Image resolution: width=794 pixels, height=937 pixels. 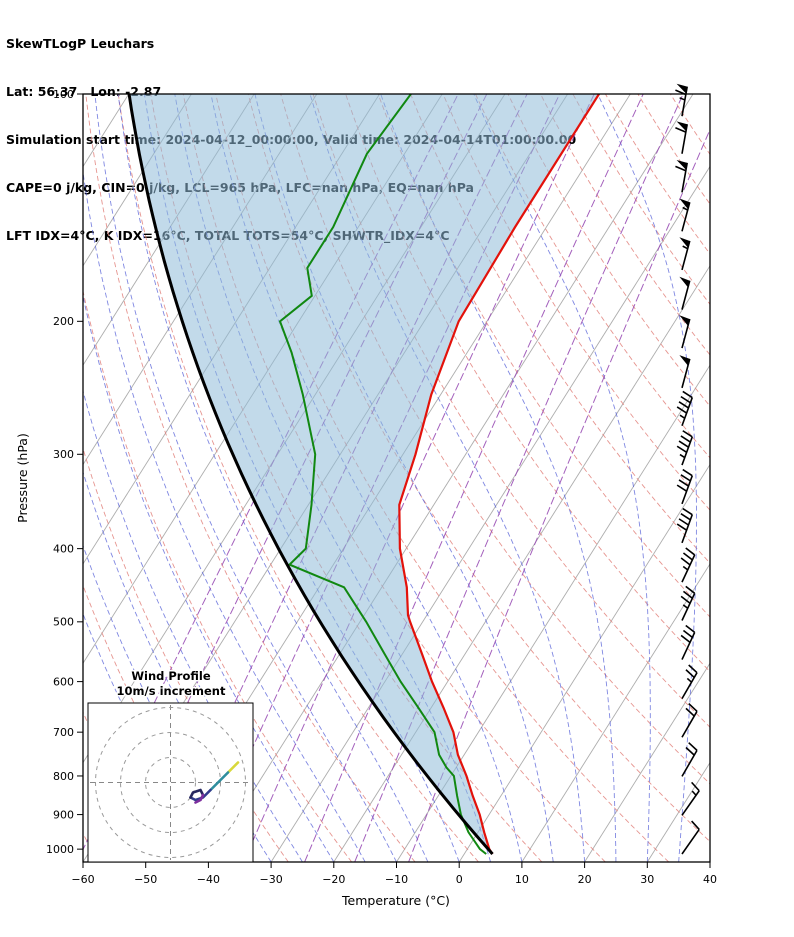 I want to click on y-tick-label: 300, so click(x=63, y=454).